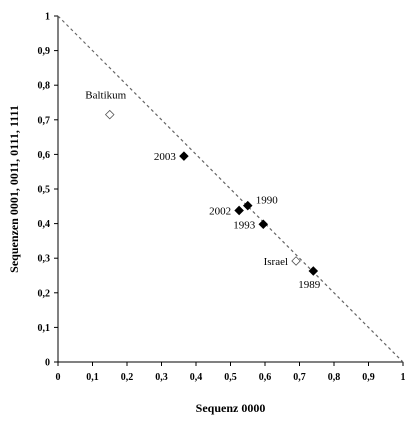  What do you see at coordinates (265, 377) in the screenshot?
I see `x-tick-label: 0,6` at bounding box center [265, 377].